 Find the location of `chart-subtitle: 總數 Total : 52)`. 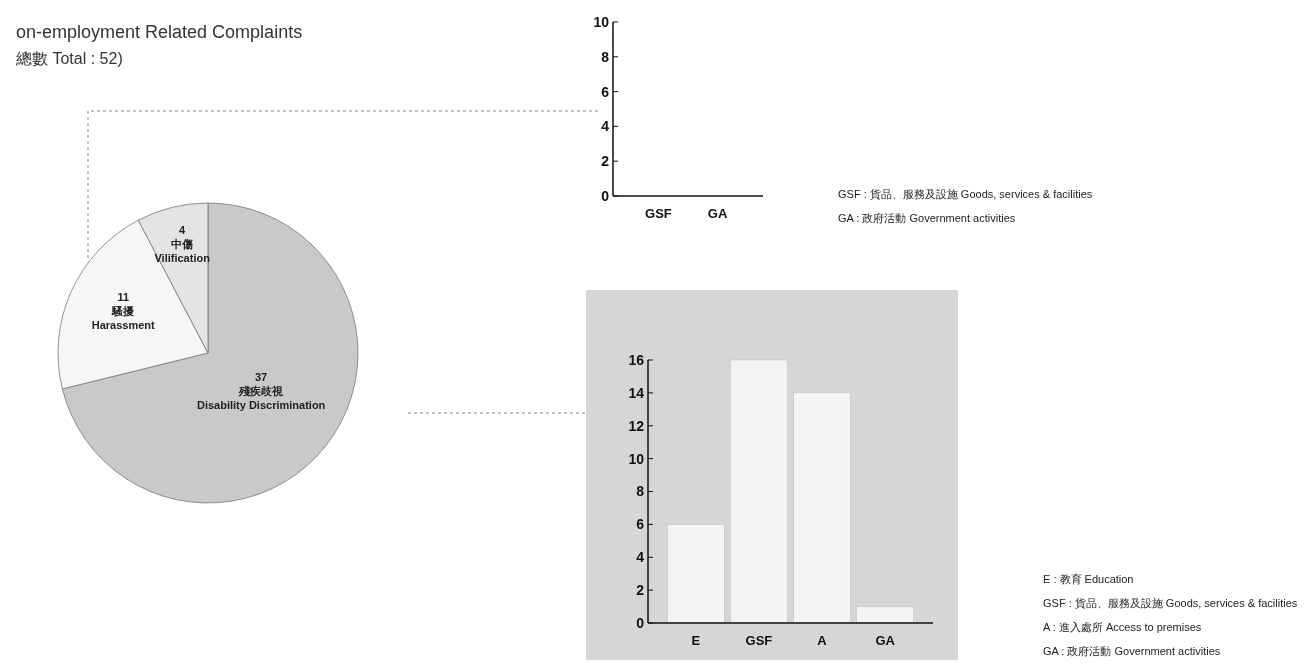

chart-subtitle: 總數 Total : 52) is located at coordinates (69, 58).